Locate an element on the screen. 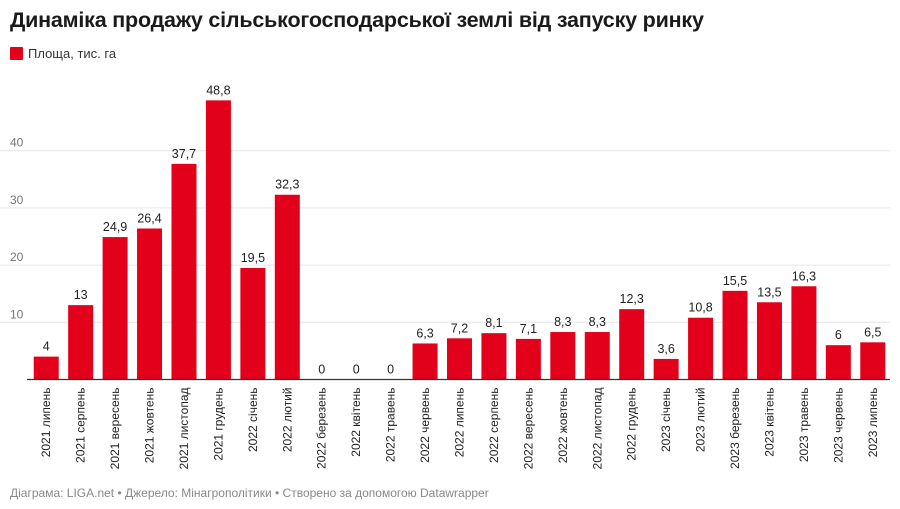 The height and width of the screenshot is (509, 900). bar-value-label: 13,5 is located at coordinates (769, 292).